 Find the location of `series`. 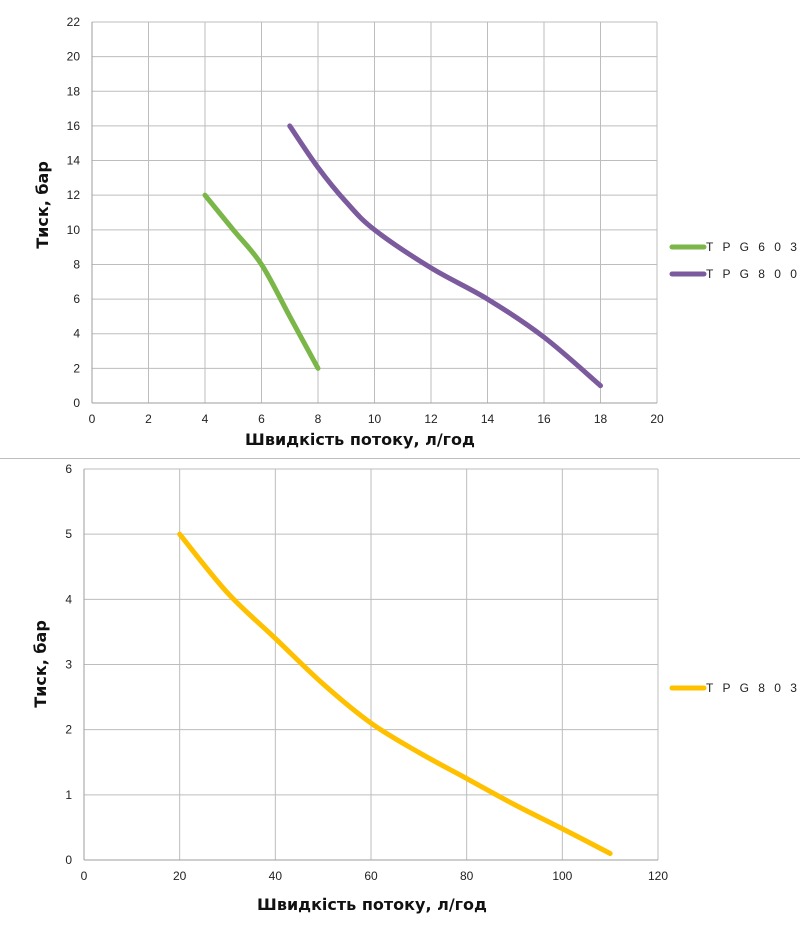

series is located at coordinates (402, 256).